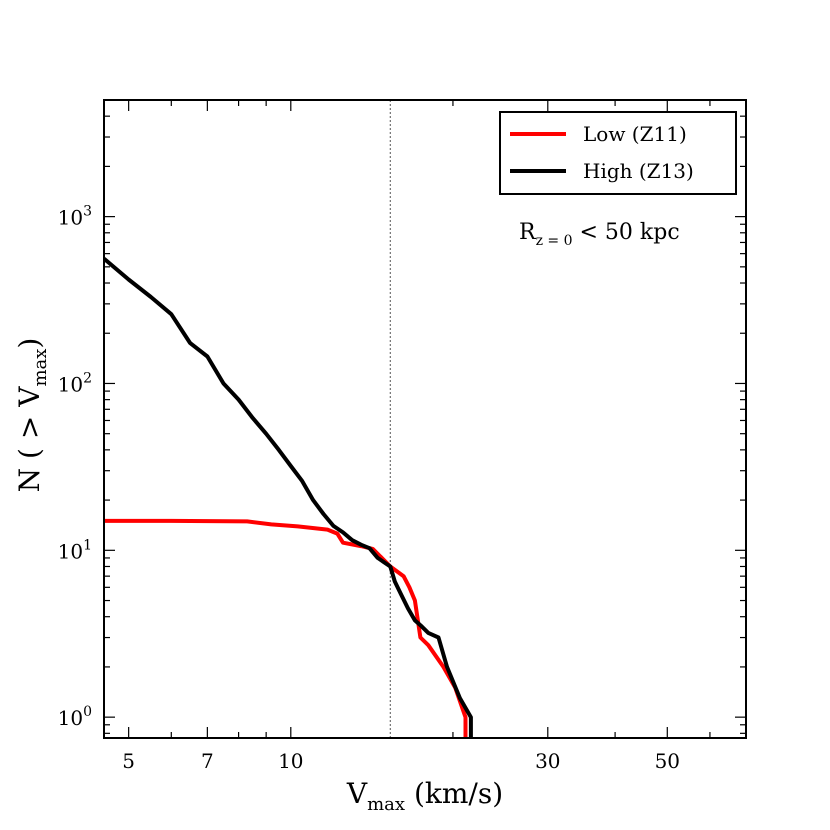 The image size is (830, 830). I want to click on y-tick-label: 10¹, so click(75, 550).